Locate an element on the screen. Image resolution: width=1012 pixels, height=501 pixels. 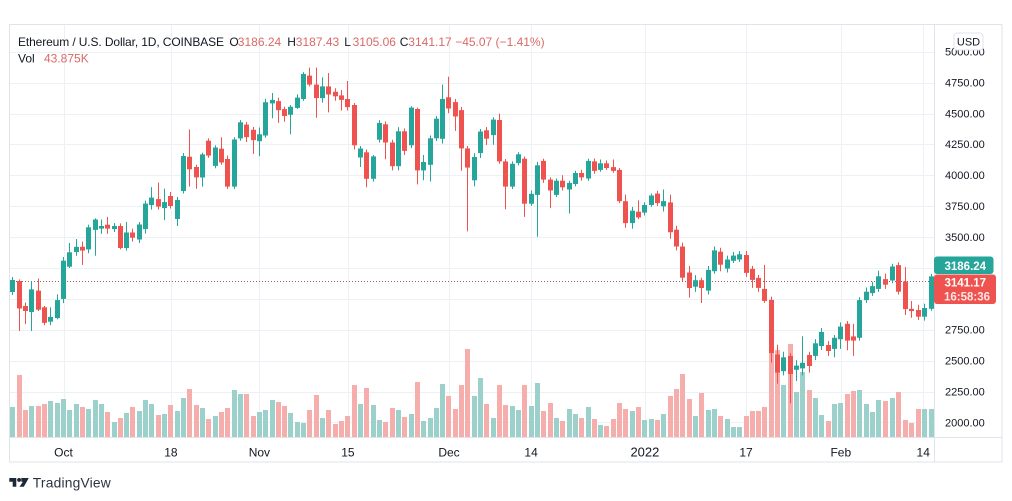
svg-text: 4250.00 is located at coordinates (965, 145).